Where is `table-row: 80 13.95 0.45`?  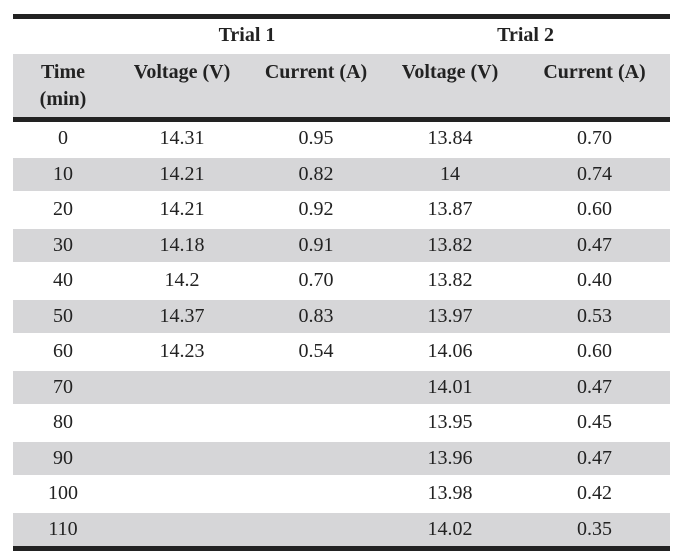 table-row: 80 13.95 0.45 is located at coordinates (342, 423).